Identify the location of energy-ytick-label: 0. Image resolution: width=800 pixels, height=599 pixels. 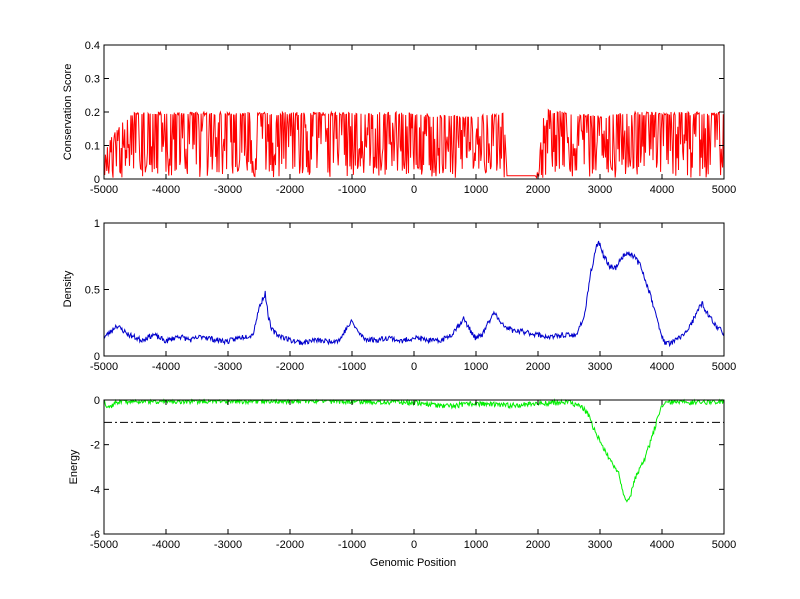
(97, 401).